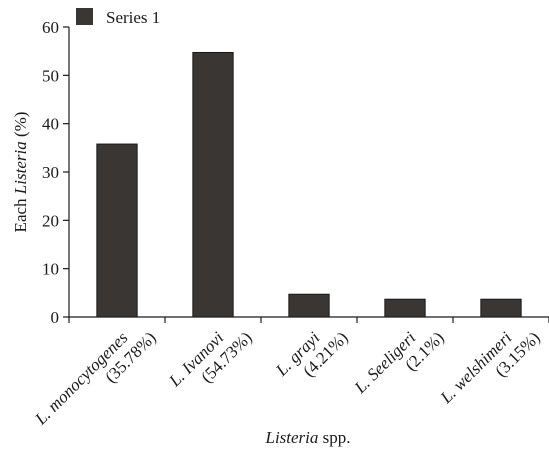  Describe the element at coordinates (307, 437) in the screenshot. I see `x-axis-title: Listeria spp.` at that location.